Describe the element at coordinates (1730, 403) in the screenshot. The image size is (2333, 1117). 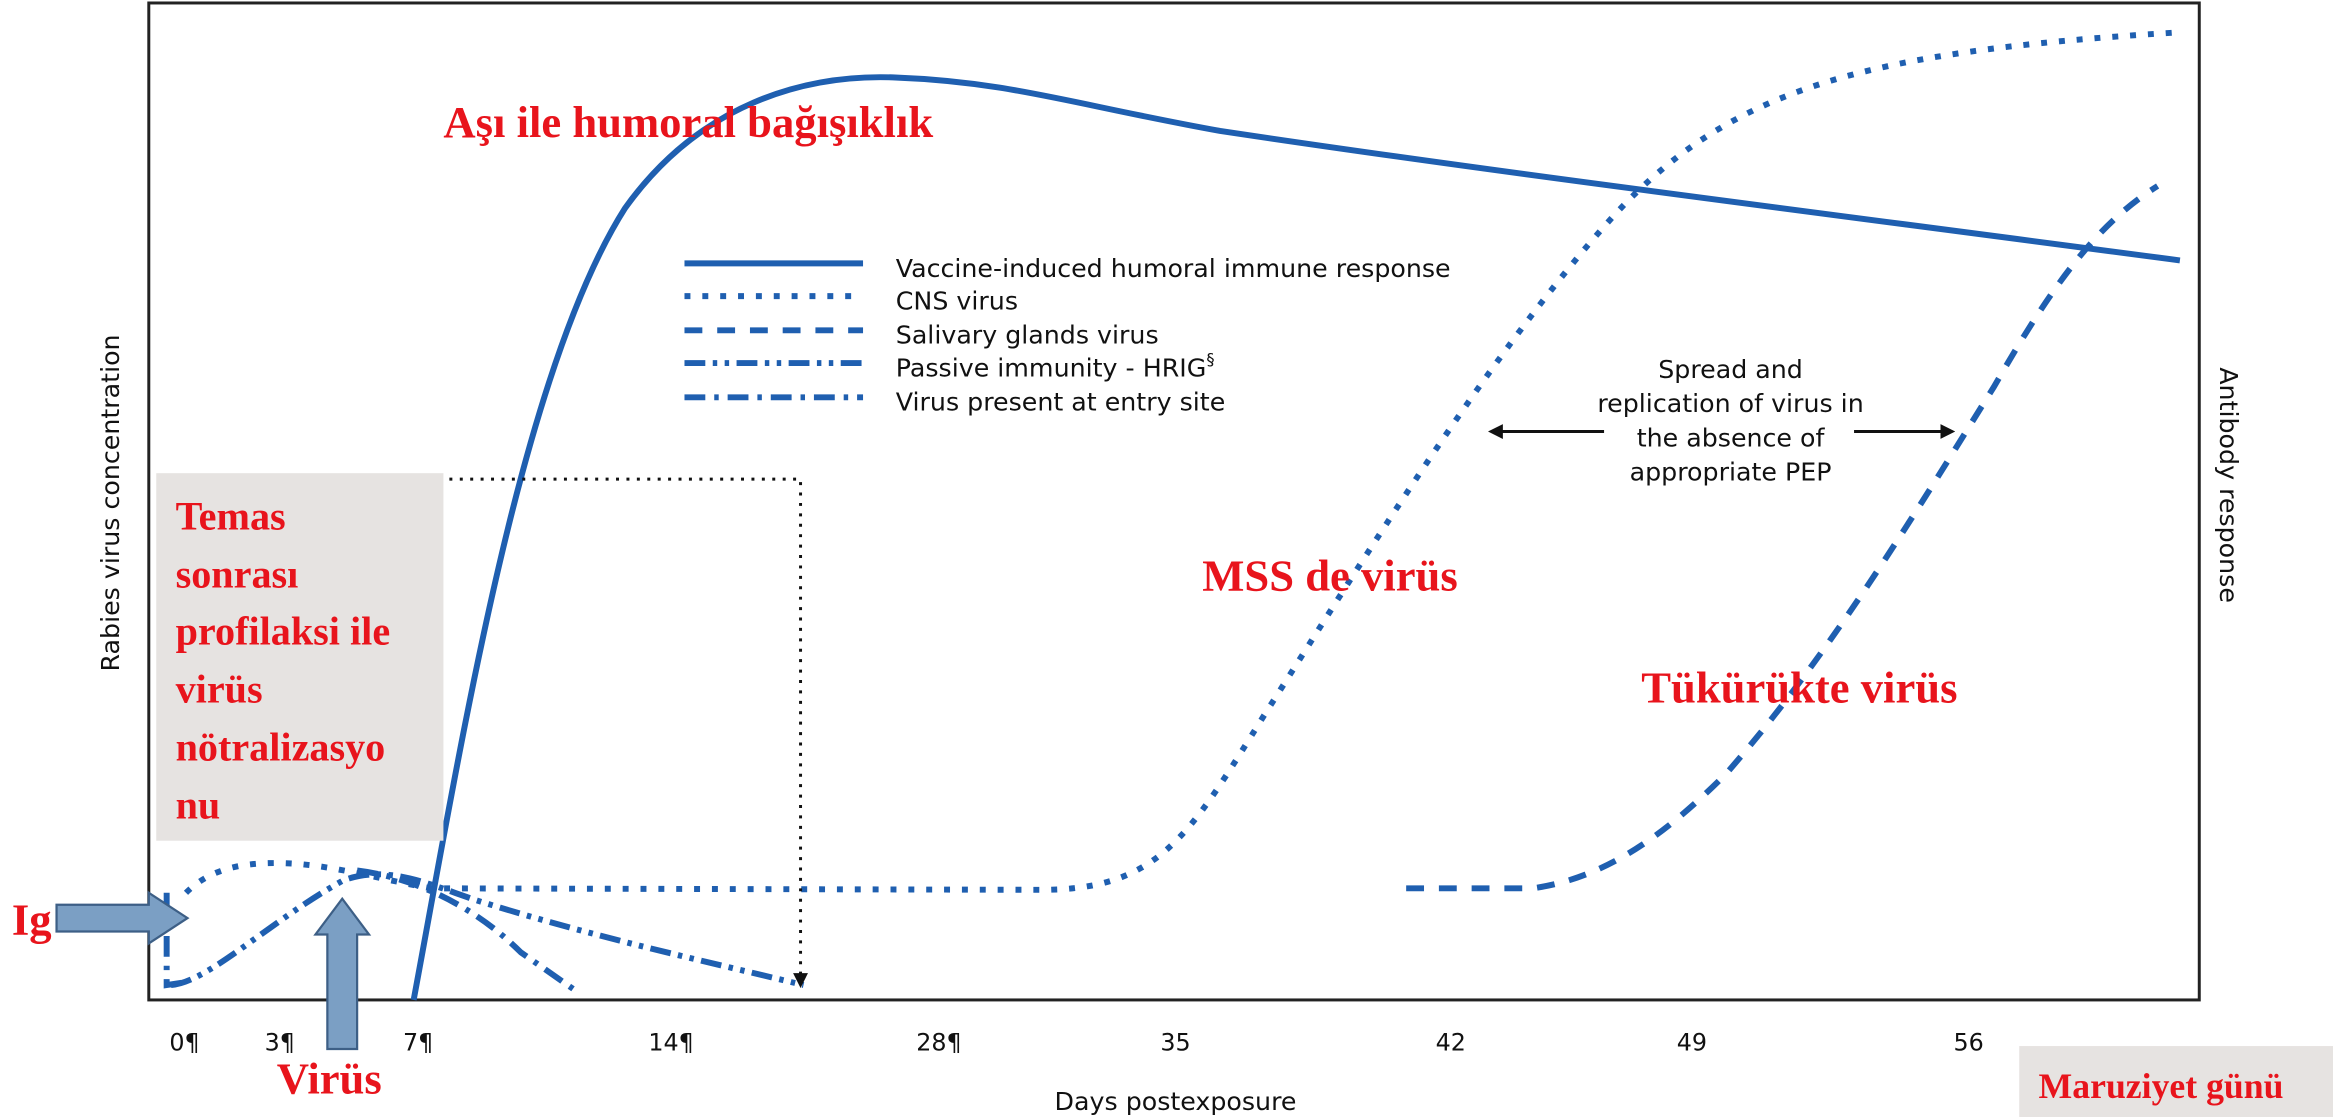
I see `annotation-line: replication of virus in` at that location.